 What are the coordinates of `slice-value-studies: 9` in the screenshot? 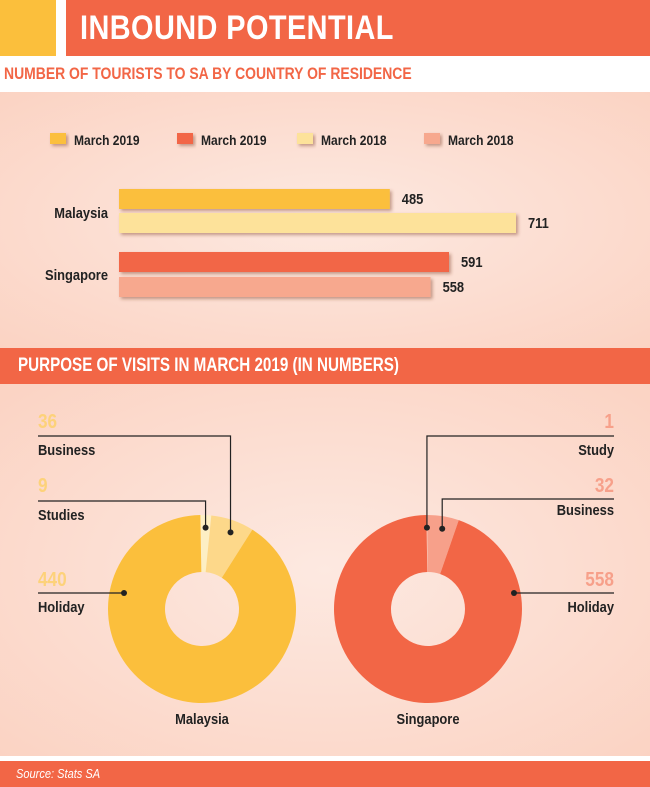 It's located at (43, 485).